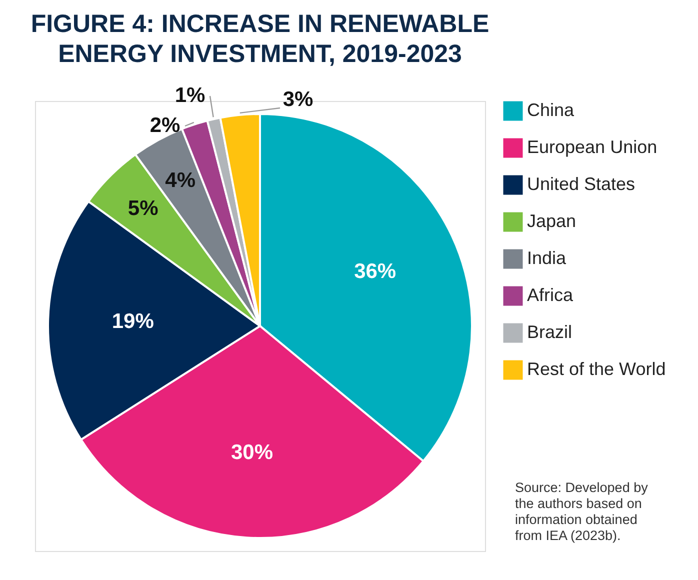 The height and width of the screenshot is (580, 698). I want to click on legend-label: Japan, so click(551, 221).